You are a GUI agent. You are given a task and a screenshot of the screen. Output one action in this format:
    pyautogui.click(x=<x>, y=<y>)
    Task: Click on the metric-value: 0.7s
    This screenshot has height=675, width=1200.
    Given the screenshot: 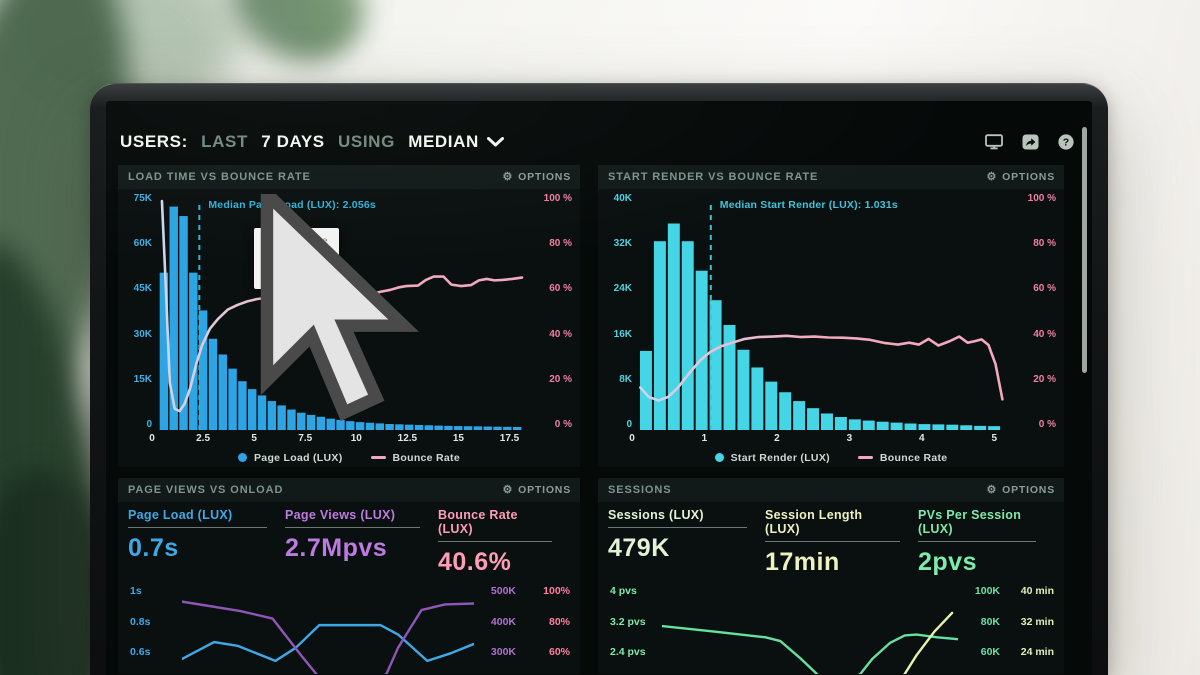 What is the action you would take?
    pyautogui.click(x=153, y=548)
    